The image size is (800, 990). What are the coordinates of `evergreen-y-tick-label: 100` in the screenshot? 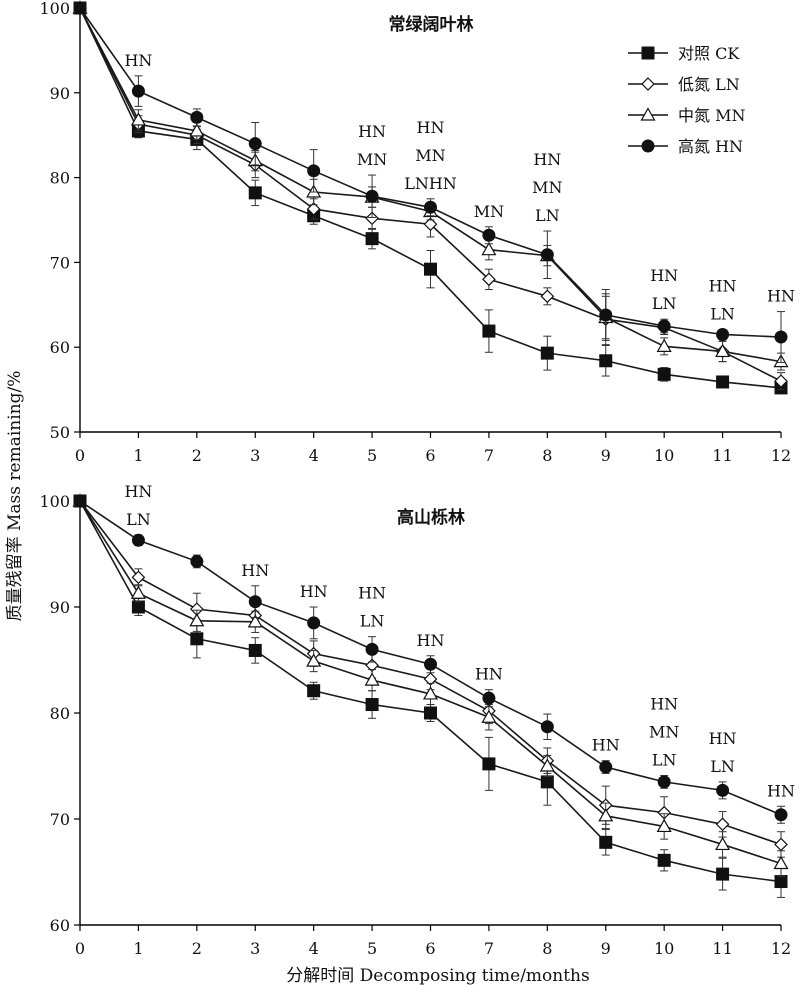 It's located at (54, 9).